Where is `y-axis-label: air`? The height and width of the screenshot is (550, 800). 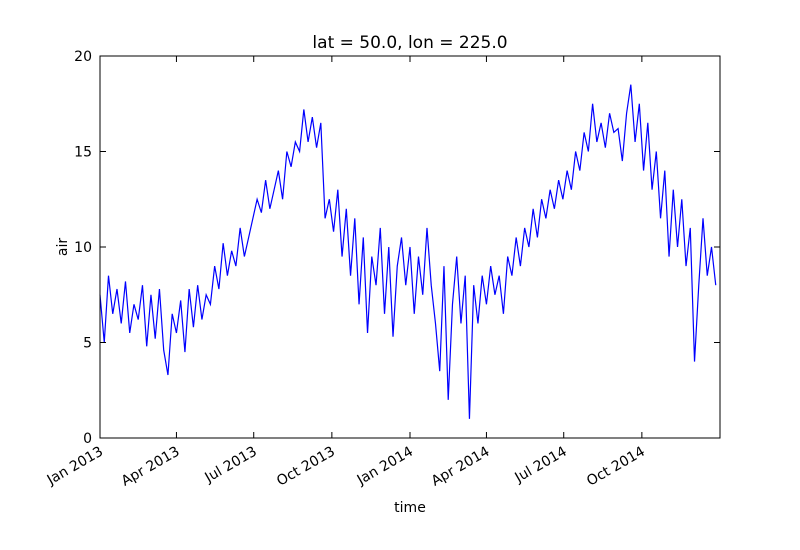
y-axis-label: air is located at coordinates (63, 247).